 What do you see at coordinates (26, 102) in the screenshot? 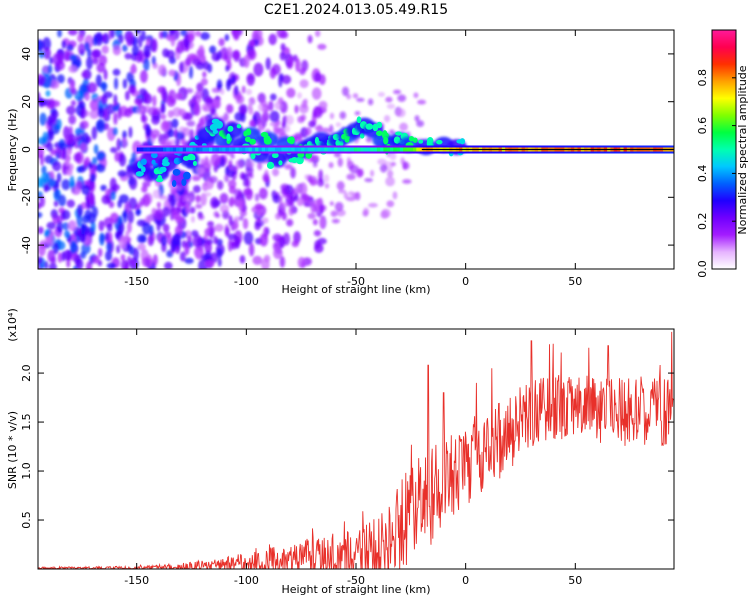
I see `spectrogram-y-tick-label: 20` at bounding box center [26, 102].